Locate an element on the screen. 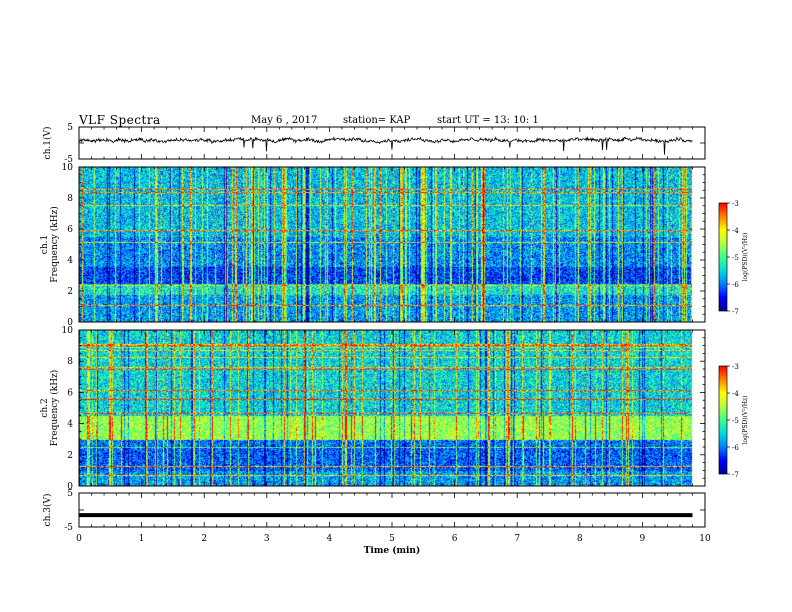  y-axis-label-line: ch.2 is located at coordinates (45, 407).